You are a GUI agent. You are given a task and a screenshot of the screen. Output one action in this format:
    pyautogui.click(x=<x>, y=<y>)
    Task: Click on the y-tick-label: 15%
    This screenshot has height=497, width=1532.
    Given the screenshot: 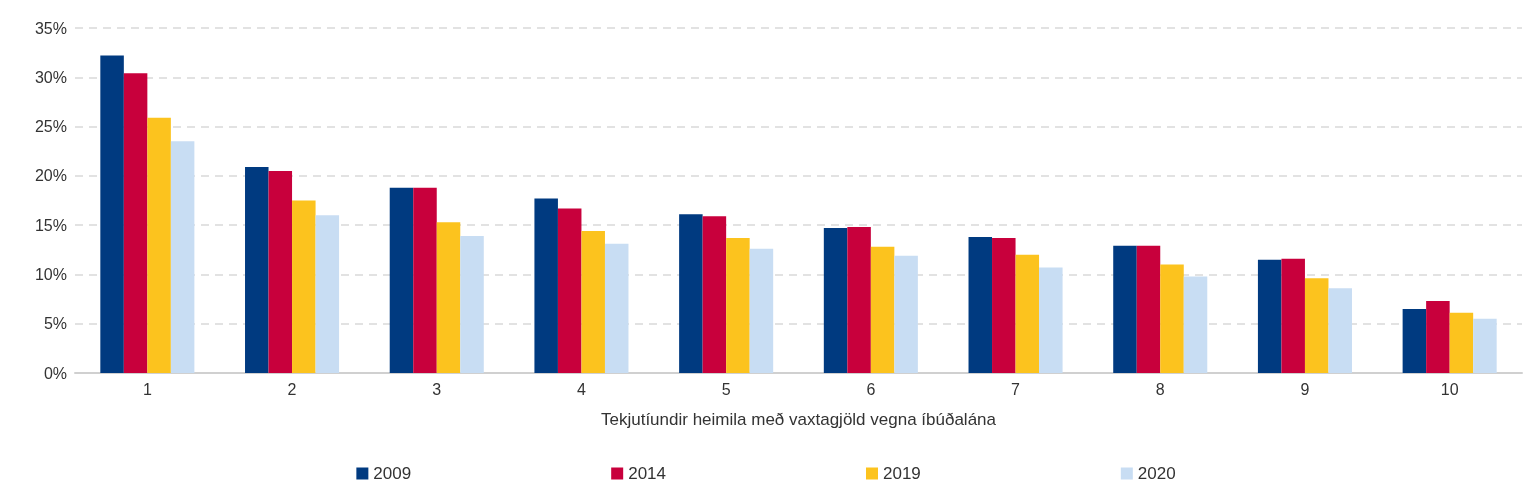 What is the action you would take?
    pyautogui.click(x=50, y=225)
    